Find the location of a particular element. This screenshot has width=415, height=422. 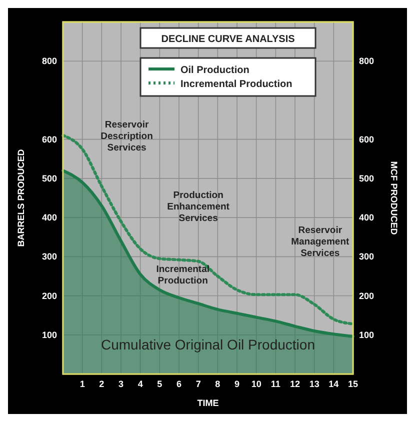

y-axis-title: BARRELS PRODUCED is located at coordinates (21, 197).